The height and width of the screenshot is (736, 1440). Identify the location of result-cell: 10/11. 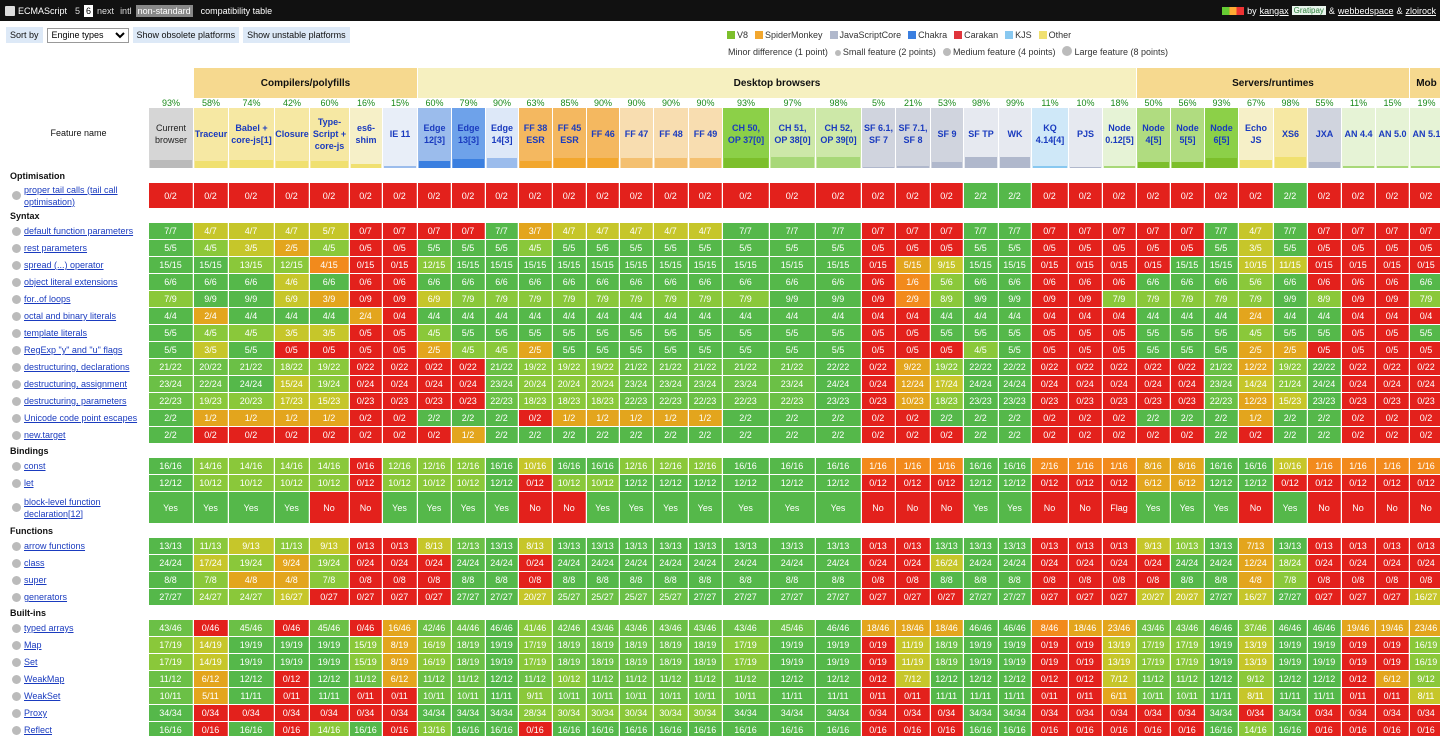
(746, 696).